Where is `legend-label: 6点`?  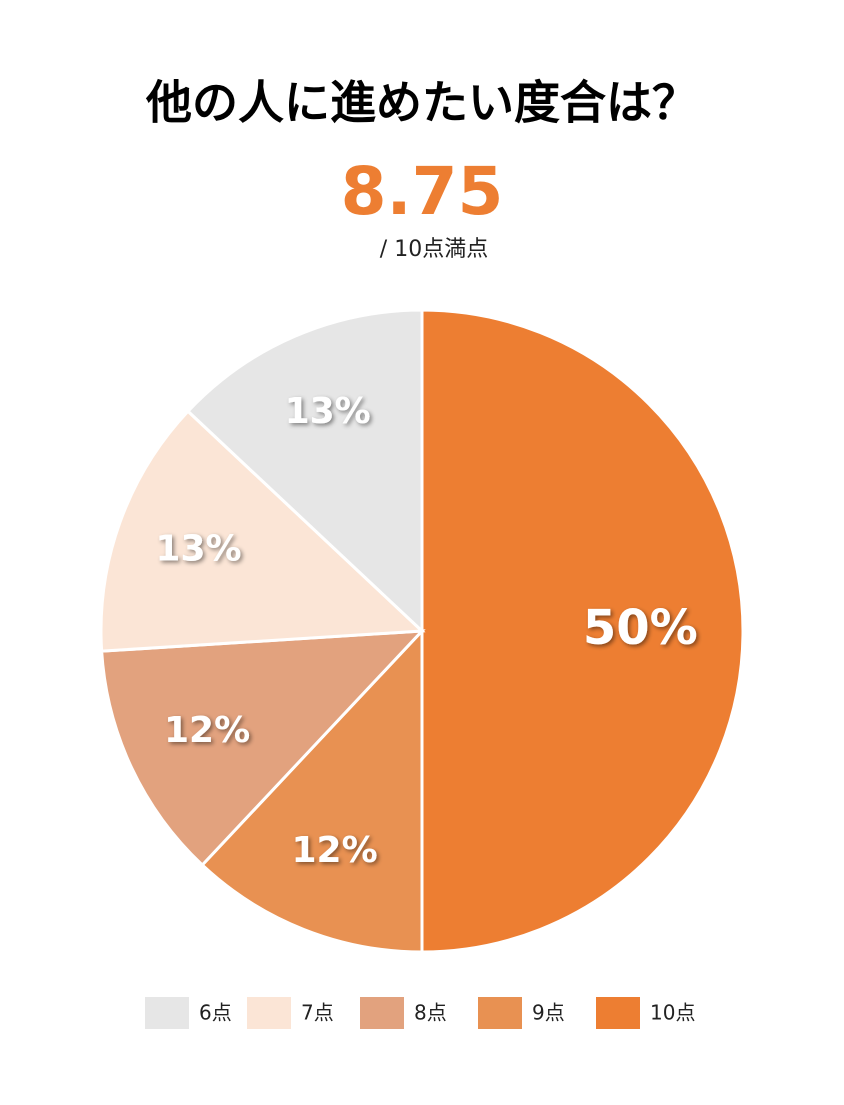
legend-label: 6点 is located at coordinates (215, 1013).